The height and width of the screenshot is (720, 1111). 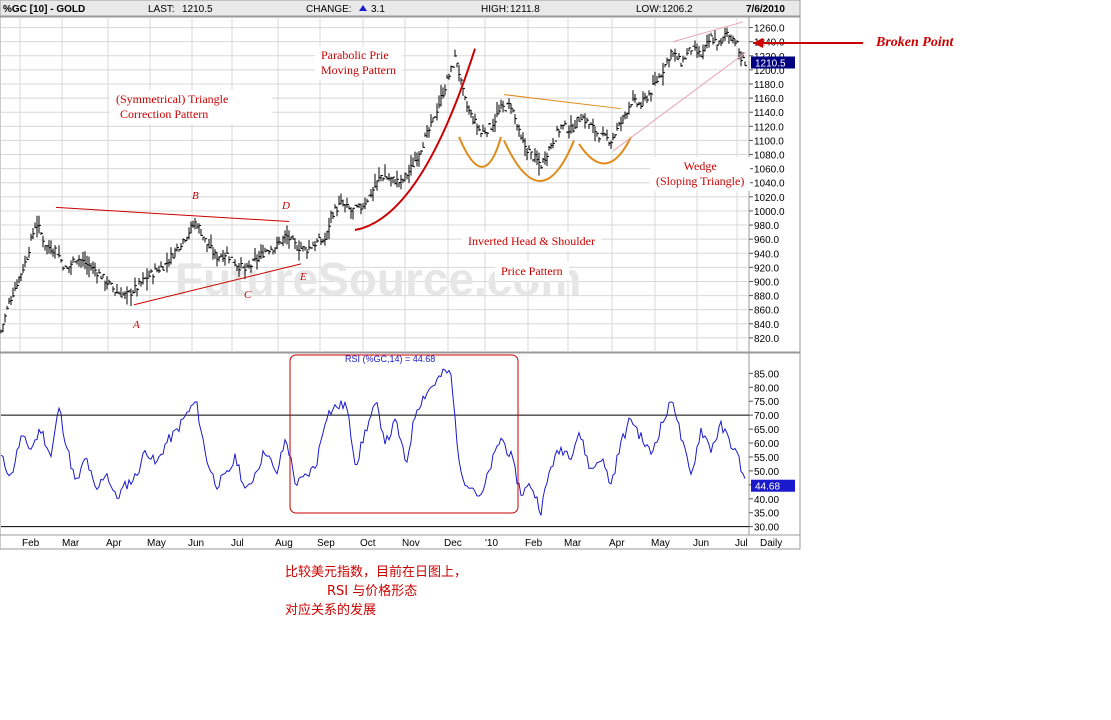 What do you see at coordinates (164, 114) in the screenshot?
I see `triangle-annotation-line2: Correction Pattern` at bounding box center [164, 114].